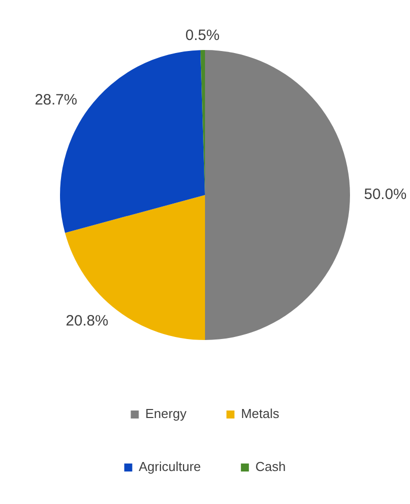  What do you see at coordinates (202, 35) in the screenshot?
I see `data-label: 0.5%` at bounding box center [202, 35].